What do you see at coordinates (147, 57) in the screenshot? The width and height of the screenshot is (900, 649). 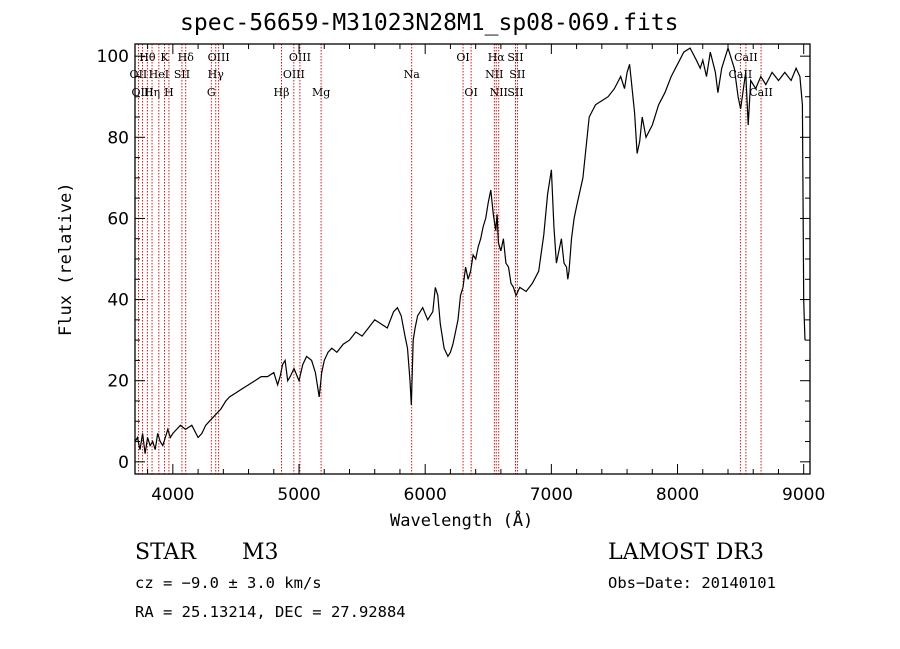 I see `marker-label: Hθ` at bounding box center [147, 57].